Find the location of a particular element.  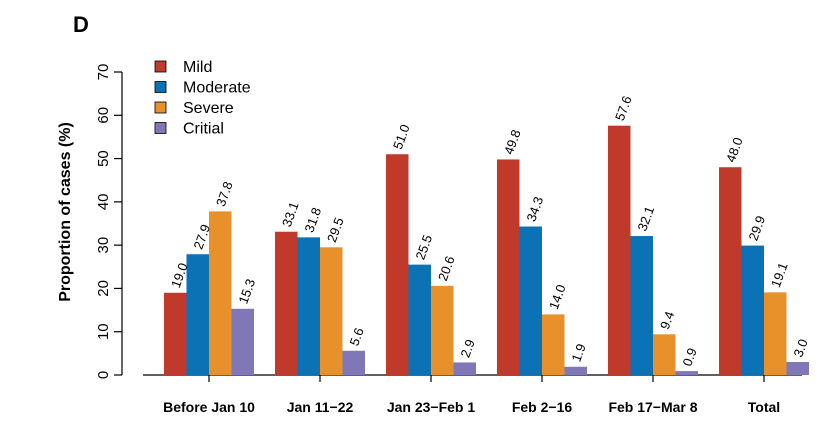

legend-label: Moderate is located at coordinates (217, 88).